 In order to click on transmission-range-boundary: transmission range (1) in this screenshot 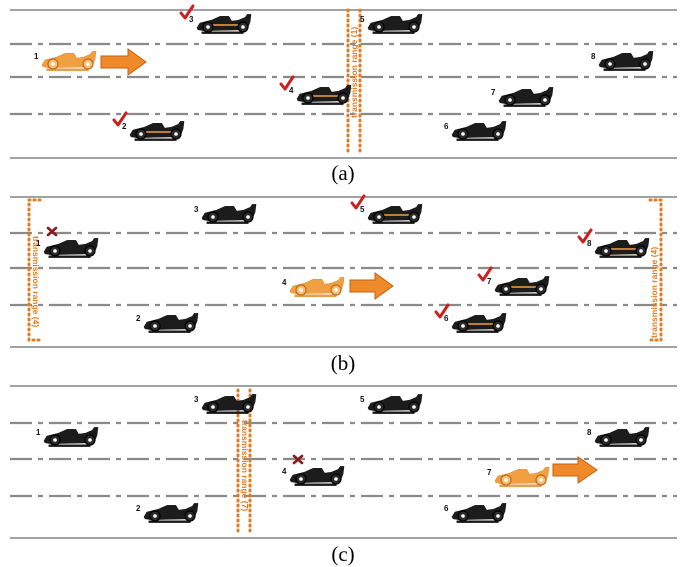, I will do `click(354, 81)`.